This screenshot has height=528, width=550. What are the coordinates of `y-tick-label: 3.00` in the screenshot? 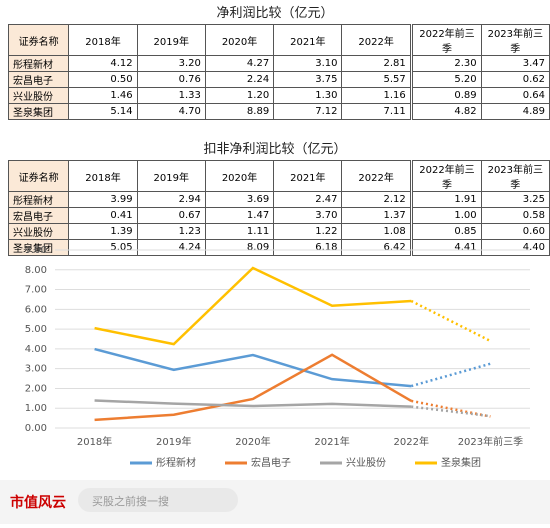 It's located at (36, 369).